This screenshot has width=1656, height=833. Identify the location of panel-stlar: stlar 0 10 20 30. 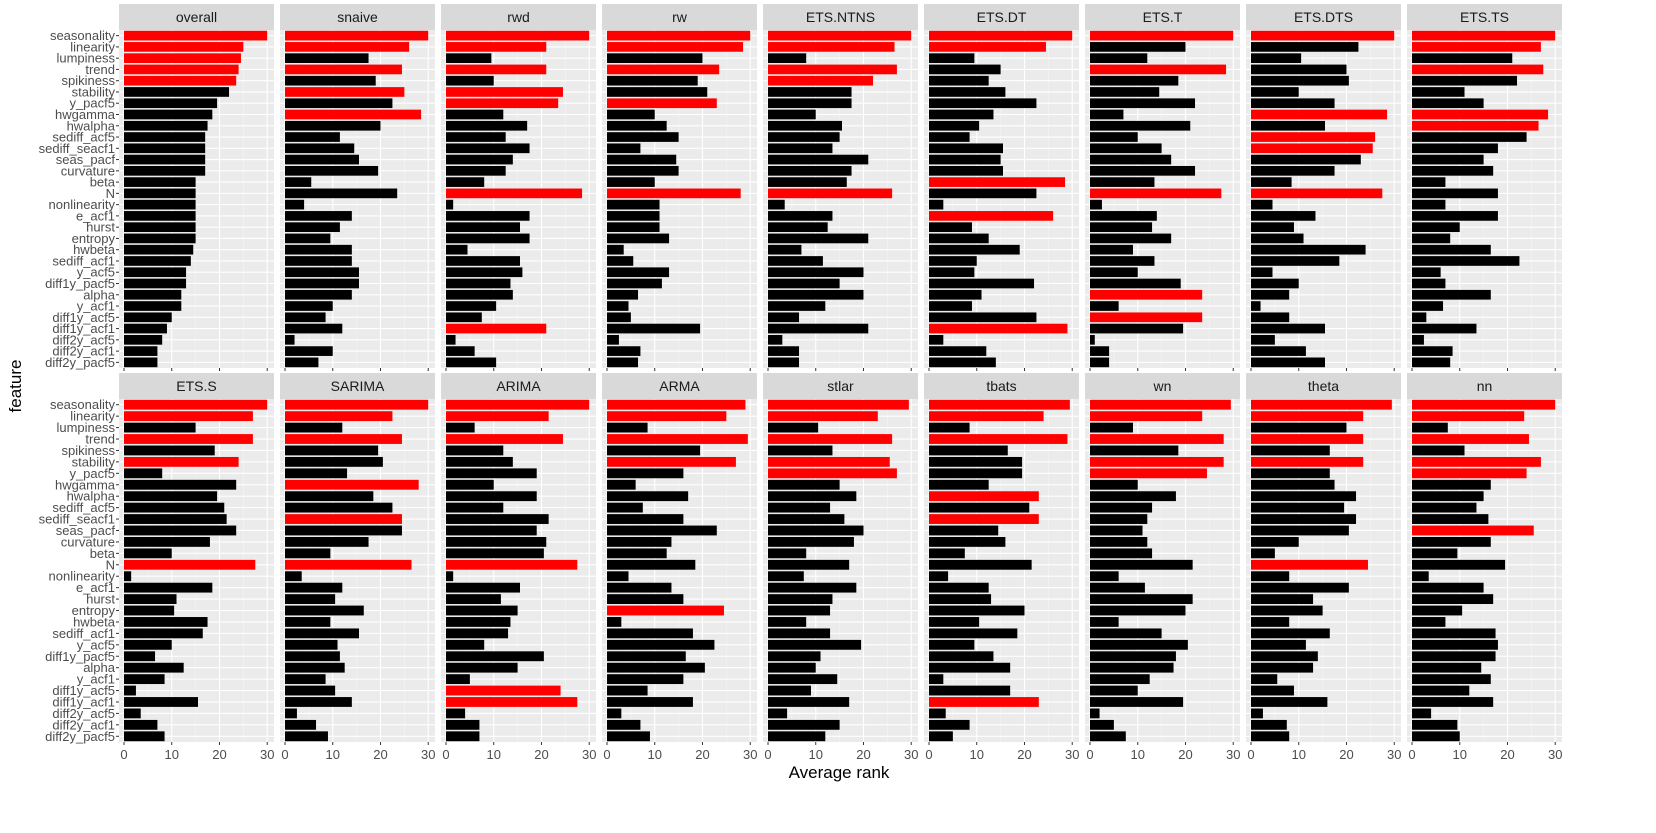
(840, 567).